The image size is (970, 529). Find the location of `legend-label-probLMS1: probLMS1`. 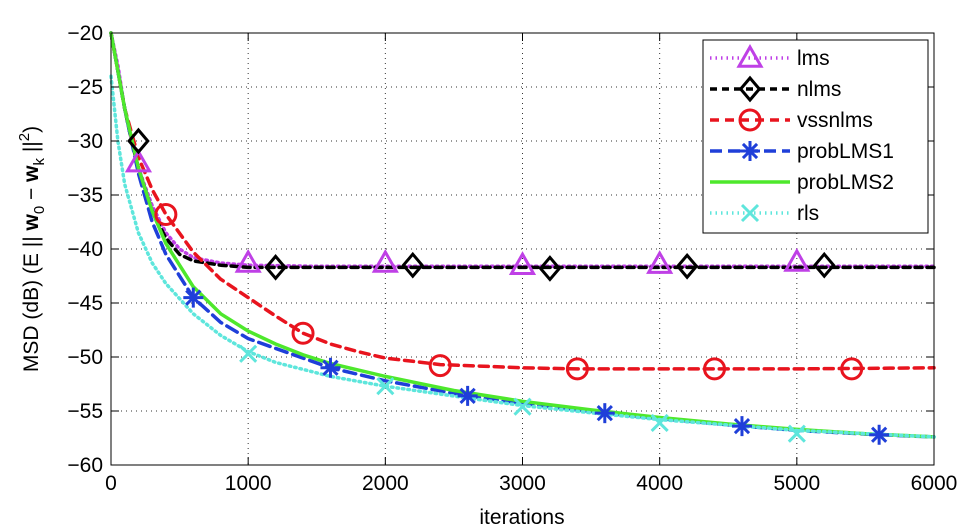

legend-label-probLMS1: probLMS1 is located at coordinates (845, 151).